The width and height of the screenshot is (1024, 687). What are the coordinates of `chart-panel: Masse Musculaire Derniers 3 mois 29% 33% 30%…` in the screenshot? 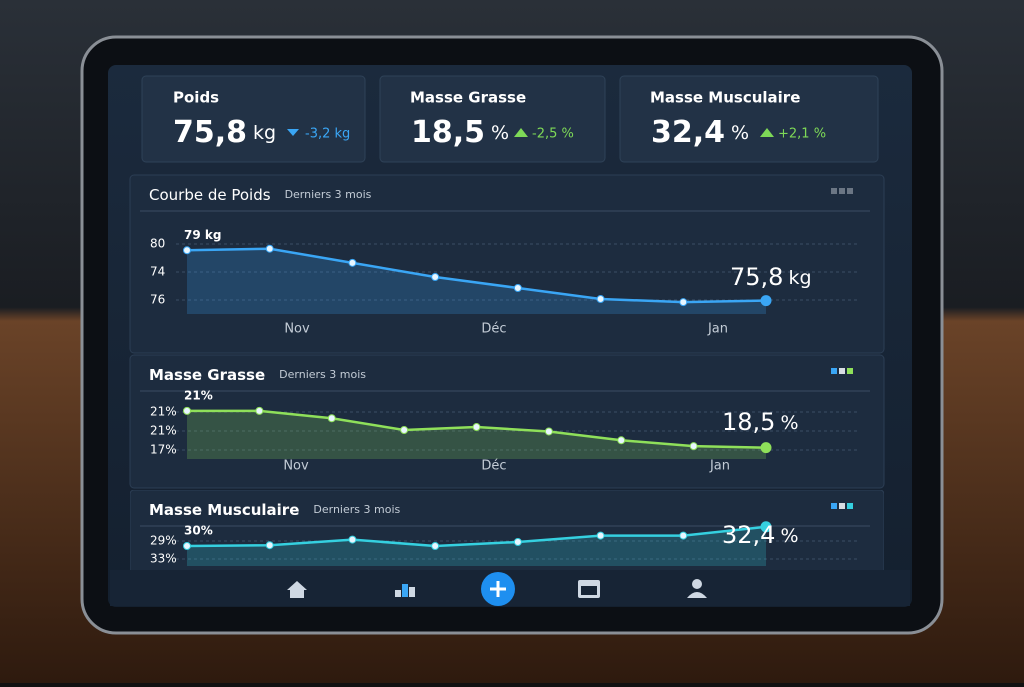 It's located at (507, 530).